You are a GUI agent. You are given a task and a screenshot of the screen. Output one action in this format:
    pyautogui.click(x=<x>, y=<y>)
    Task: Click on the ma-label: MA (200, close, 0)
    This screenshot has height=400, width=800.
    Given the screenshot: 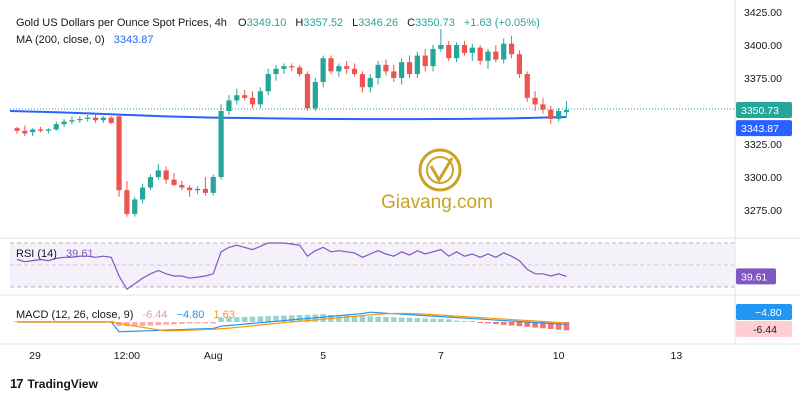 What is the action you would take?
    pyautogui.click(x=60, y=40)
    